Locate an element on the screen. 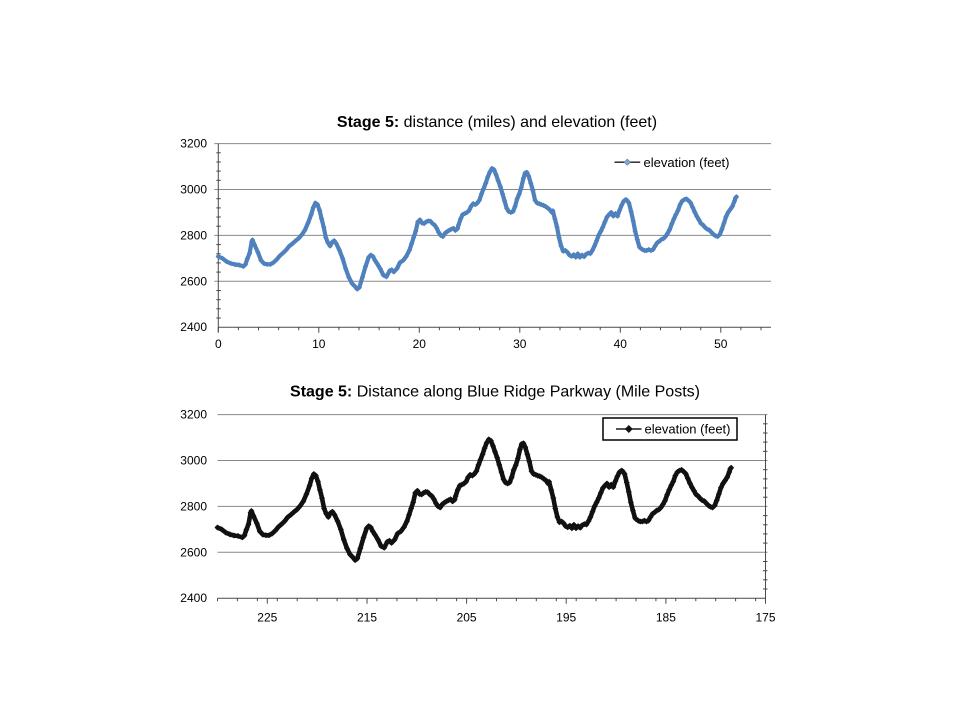  svg-text: 30 is located at coordinates (520, 344).